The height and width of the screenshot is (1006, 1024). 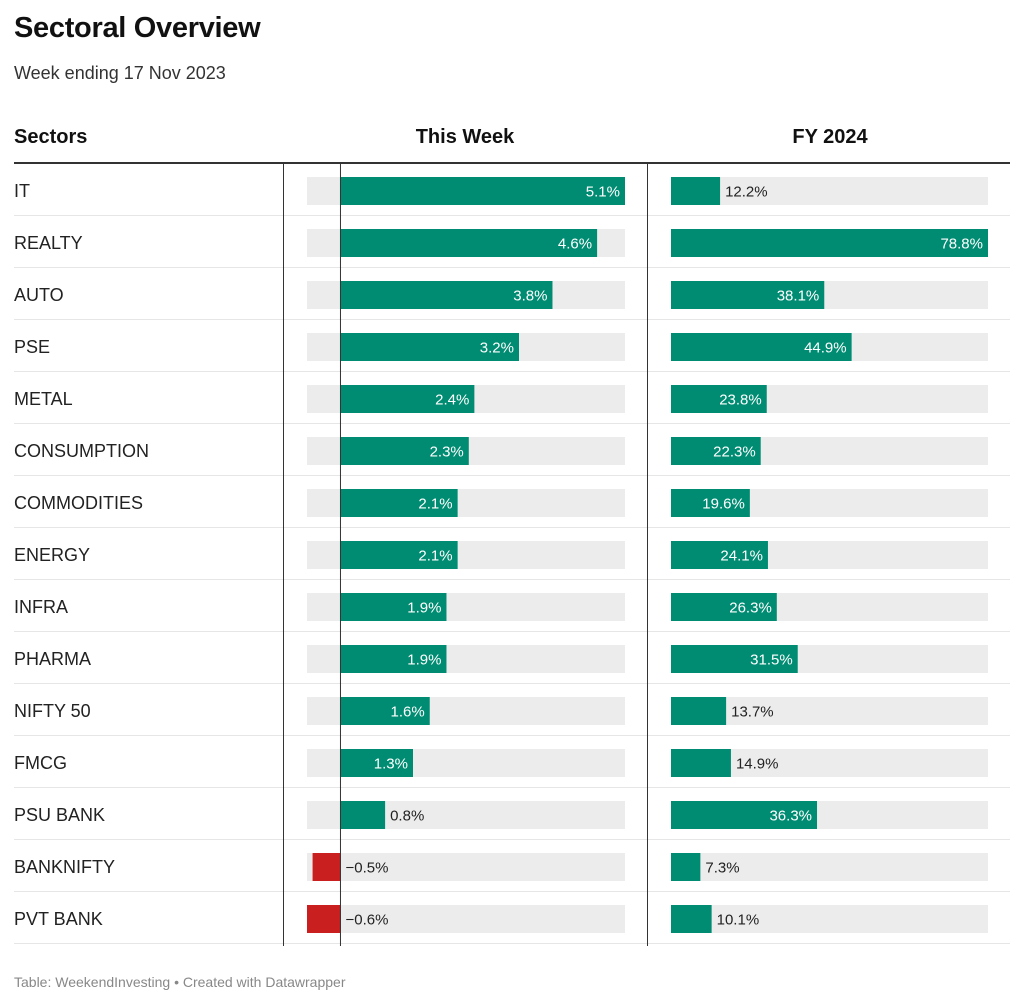 I want to click on sector-label: PSU BANK, so click(x=60, y=815).